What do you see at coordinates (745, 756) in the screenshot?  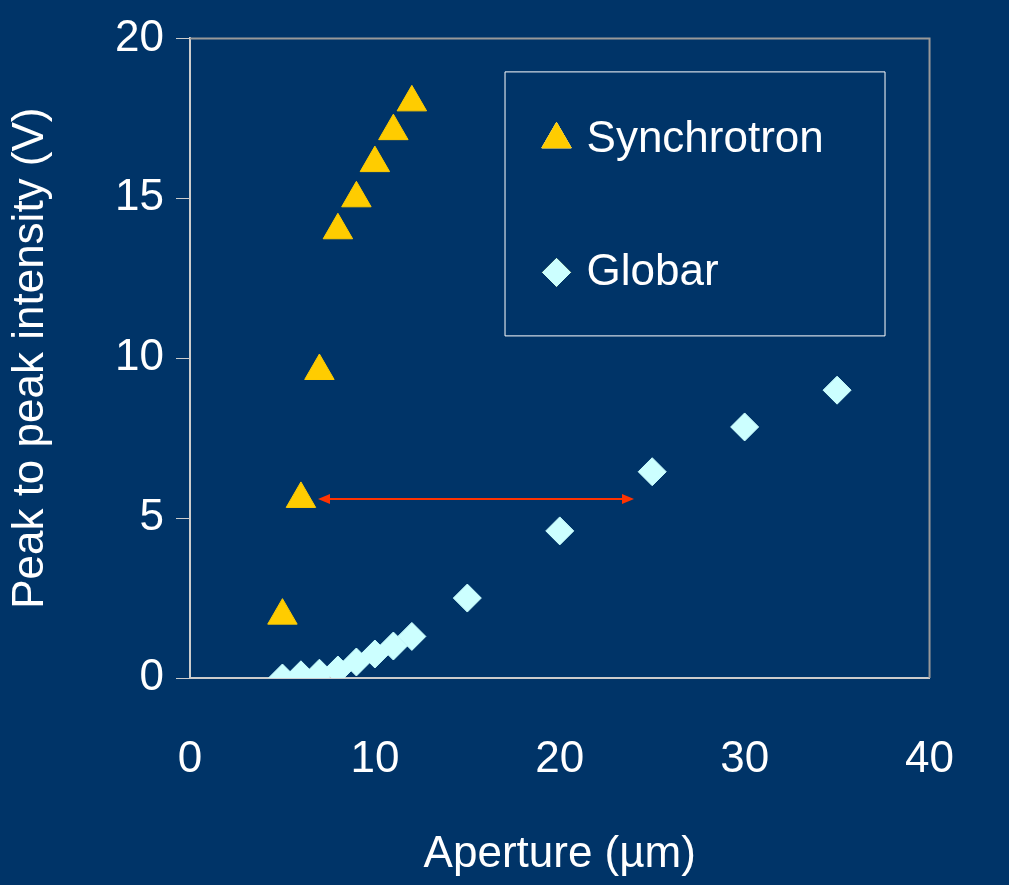 I see `x-tick-label: 30` at bounding box center [745, 756].